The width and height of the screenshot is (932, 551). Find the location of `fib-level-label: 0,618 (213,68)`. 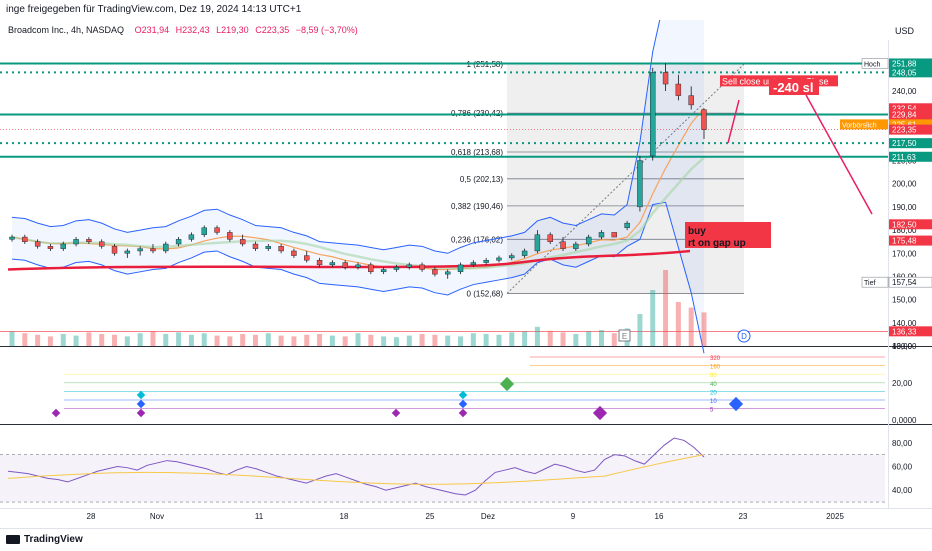

fib-level-label: 0,618 (213,68) is located at coordinates (477, 152).